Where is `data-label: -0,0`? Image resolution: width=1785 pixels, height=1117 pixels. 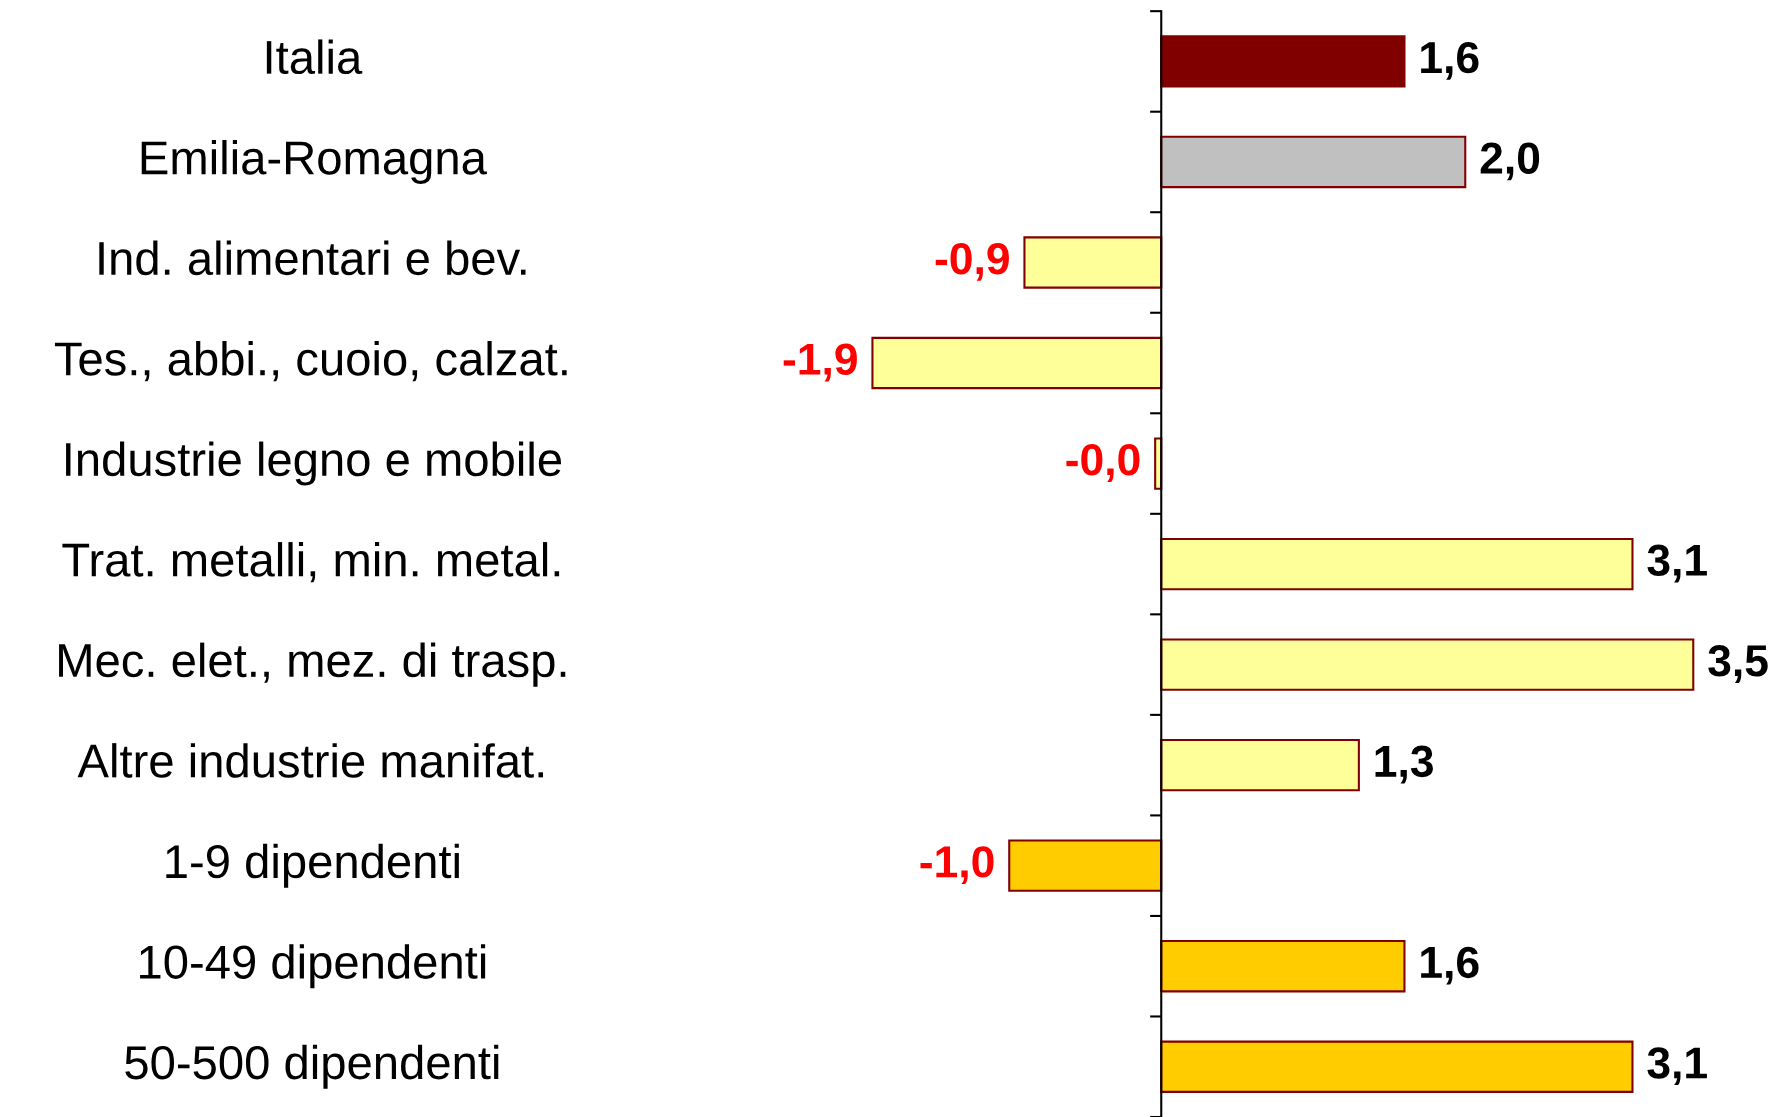
data-label: -0,0 is located at coordinates (1103, 463).